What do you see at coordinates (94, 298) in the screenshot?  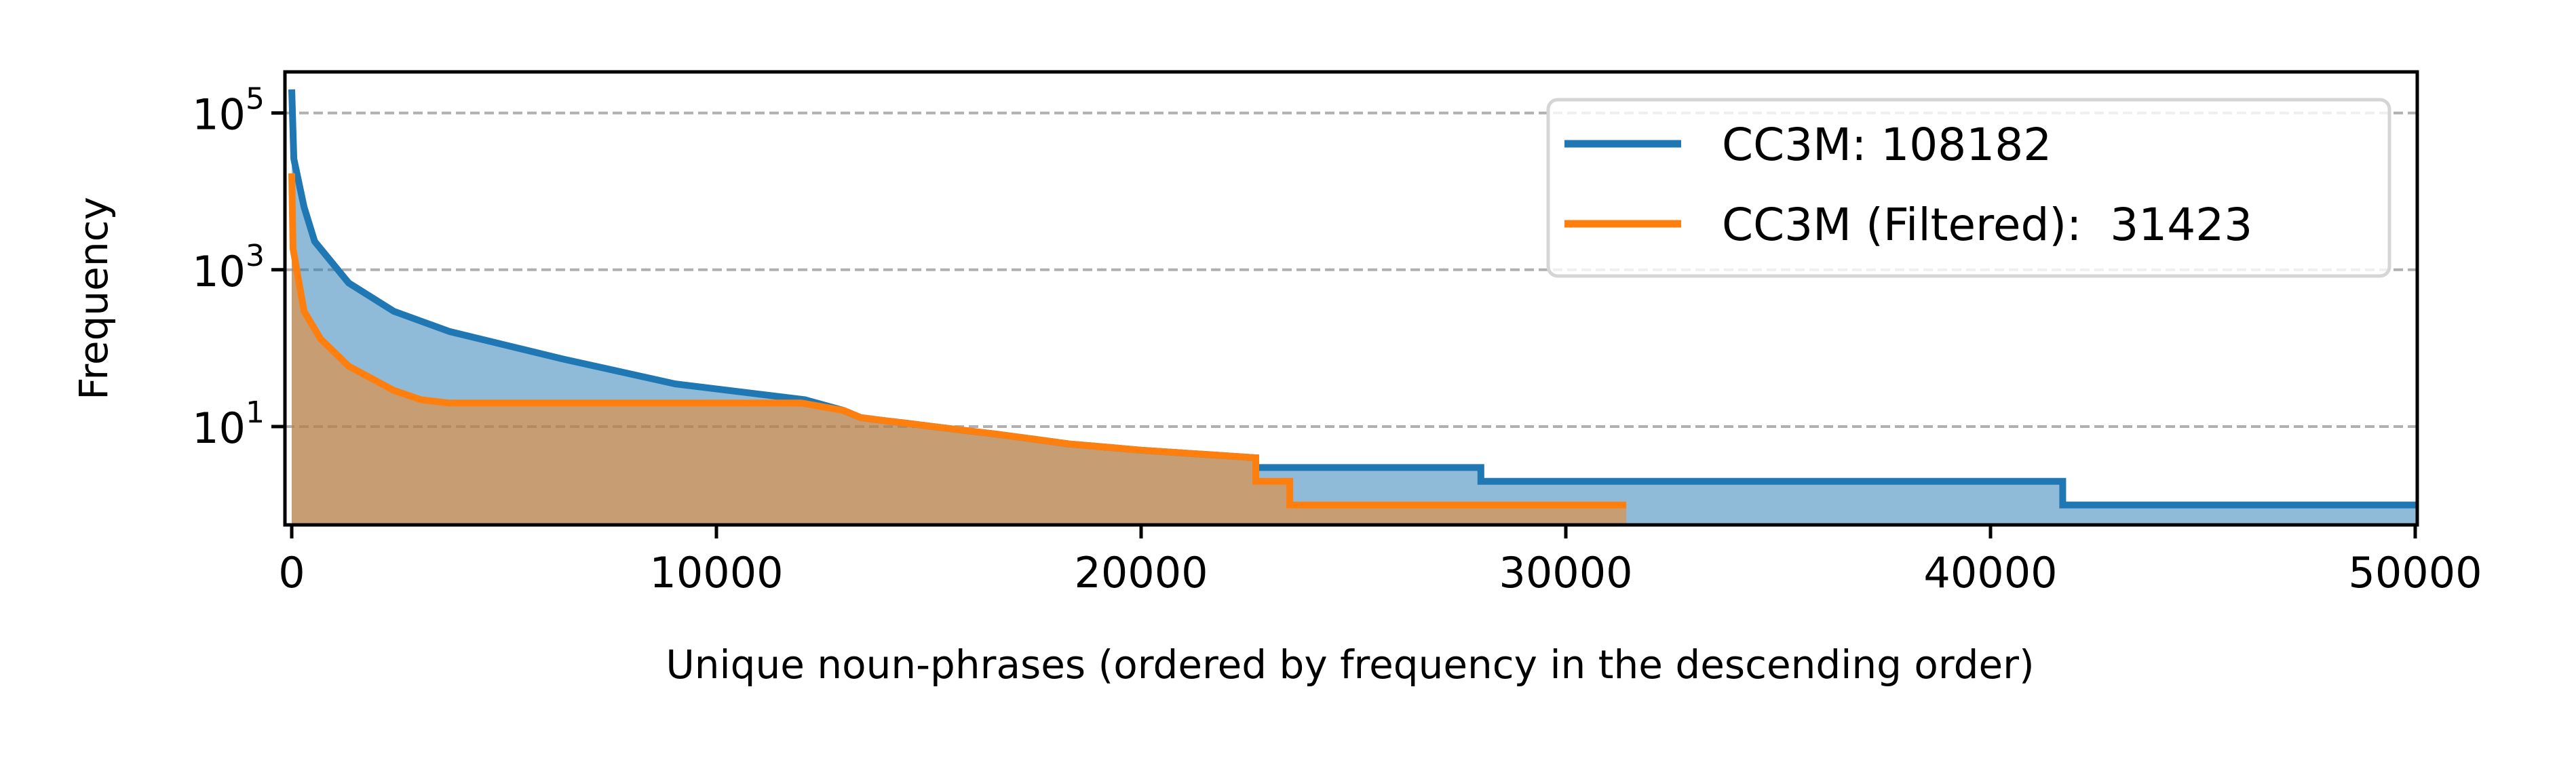 I see `y-axis-label: Frequency` at bounding box center [94, 298].